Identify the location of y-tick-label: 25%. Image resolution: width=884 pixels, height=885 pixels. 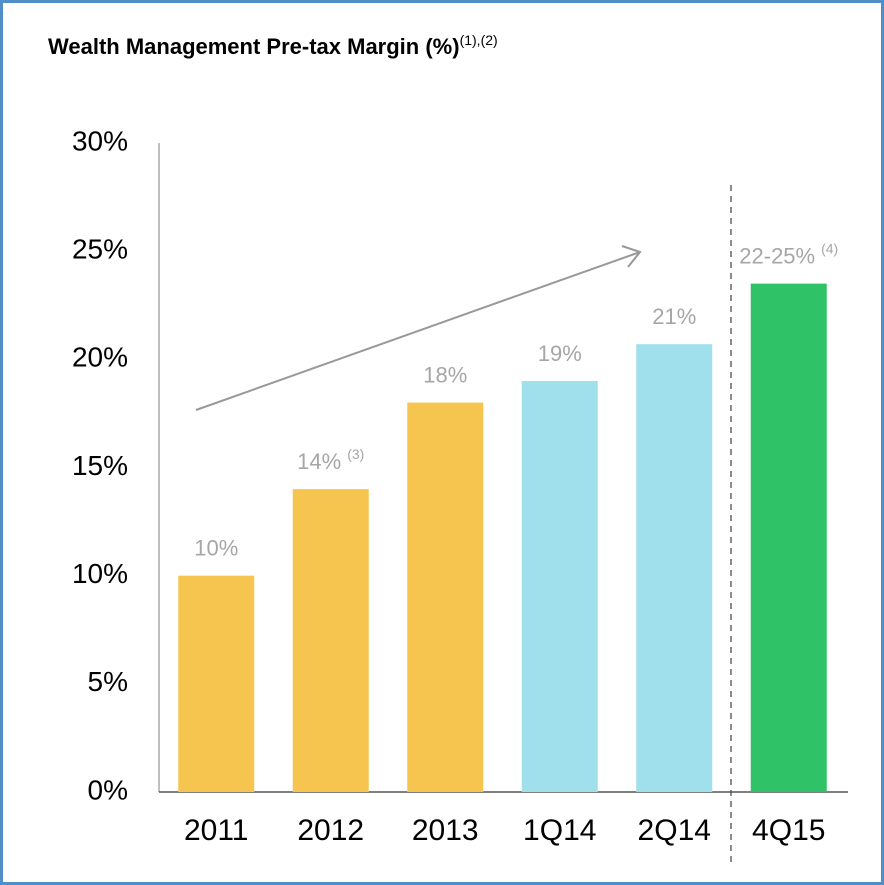
(100, 249).